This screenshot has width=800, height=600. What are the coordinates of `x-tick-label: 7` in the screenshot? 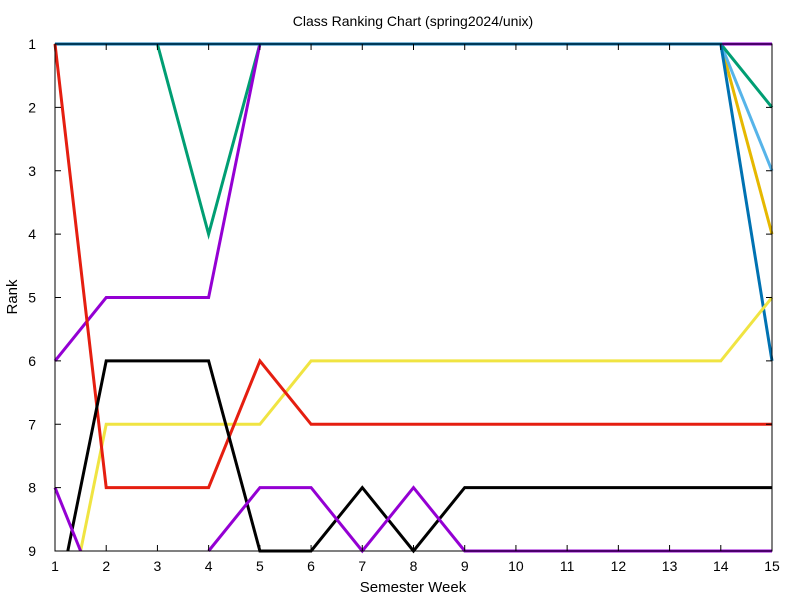 It's located at (362, 566).